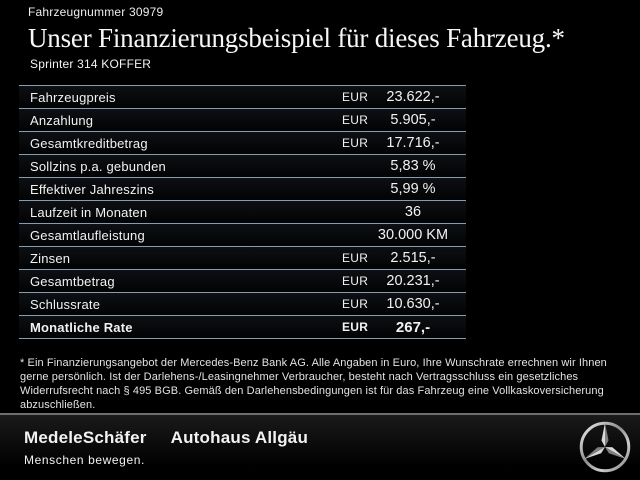 Image resolution: width=640 pixels, height=480 pixels. Describe the element at coordinates (242, 234) in the screenshot. I see `table-row: Gesamtlaufleistung 30.000 KM` at that location.